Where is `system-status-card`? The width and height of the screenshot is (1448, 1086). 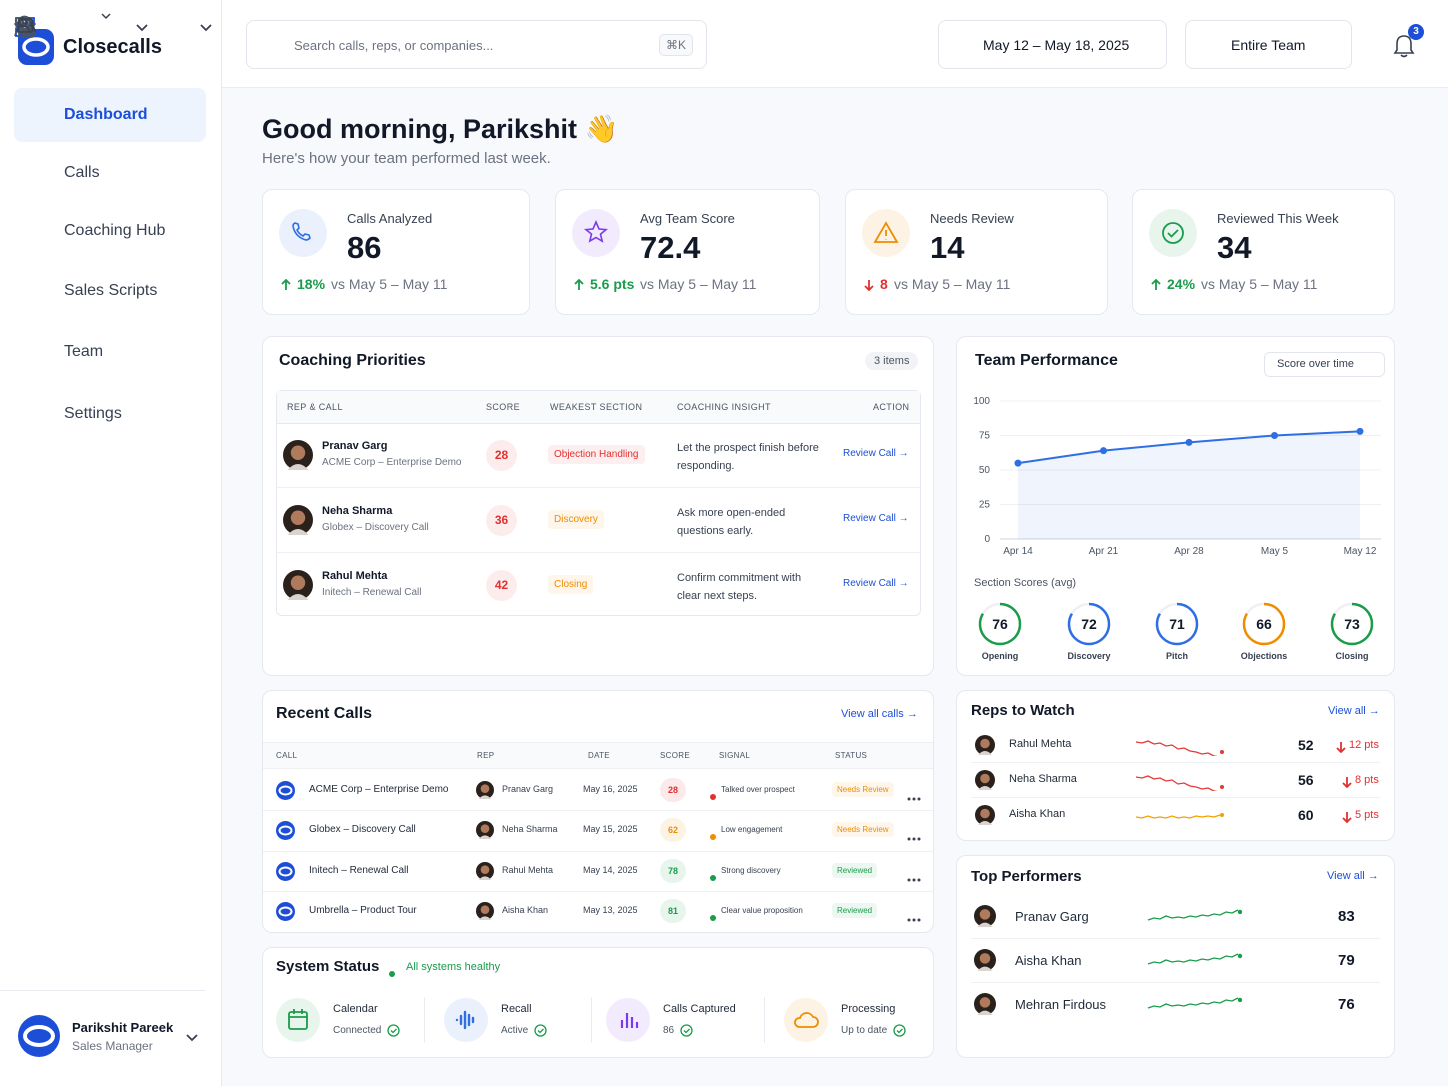
system-status-card is located at coordinates (598, 1002).